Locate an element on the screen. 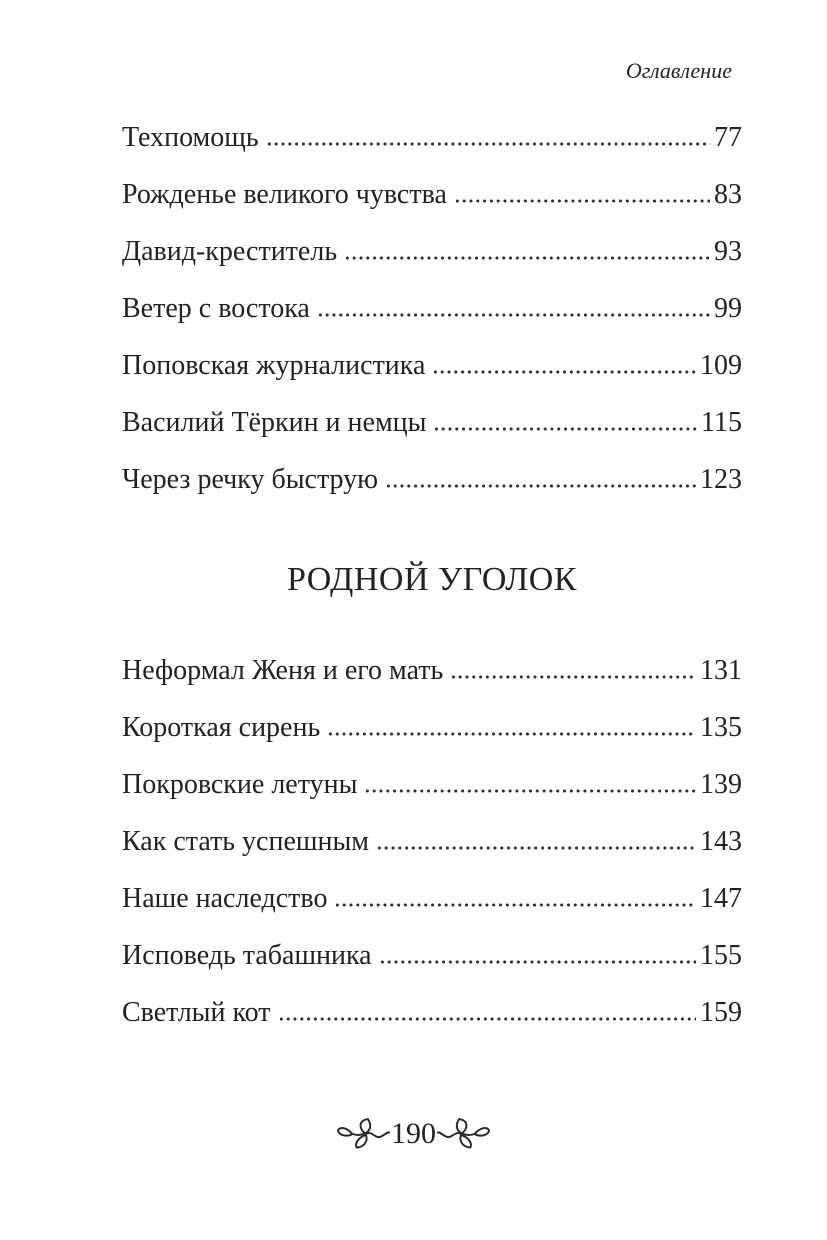  running-head-label: Оглавление is located at coordinates (678, 70).